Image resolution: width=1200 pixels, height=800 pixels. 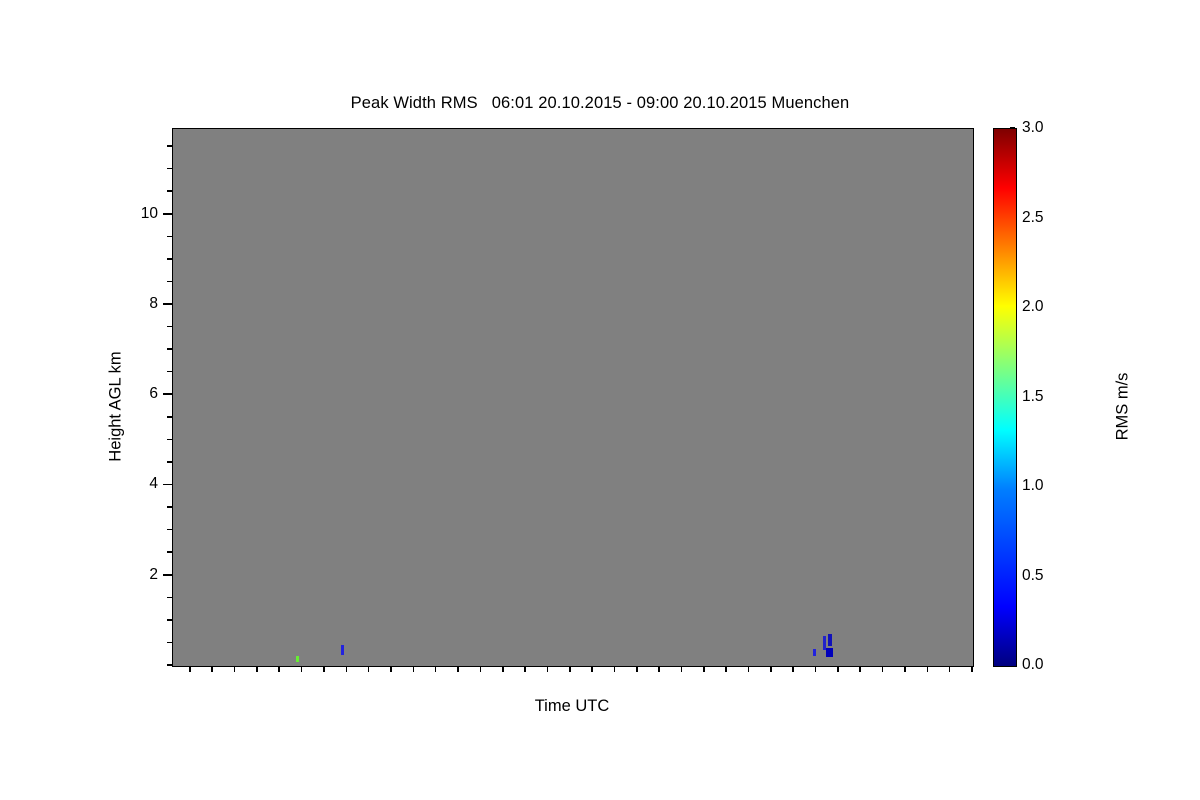 What do you see at coordinates (572, 706) in the screenshot?
I see `x-axis-label: Time UTC` at bounding box center [572, 706].